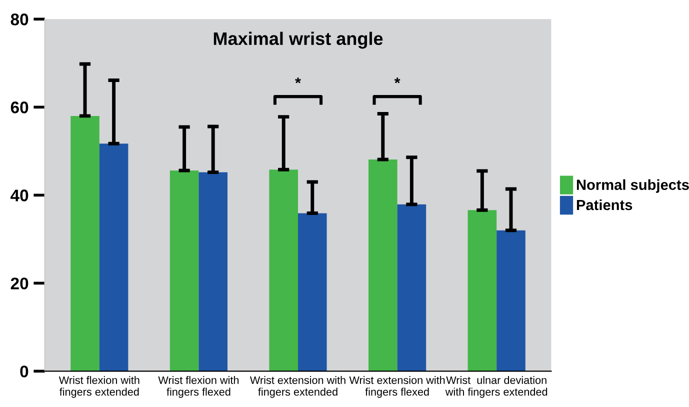  I want to click on y-tick-label: 40, so click(19, 196).